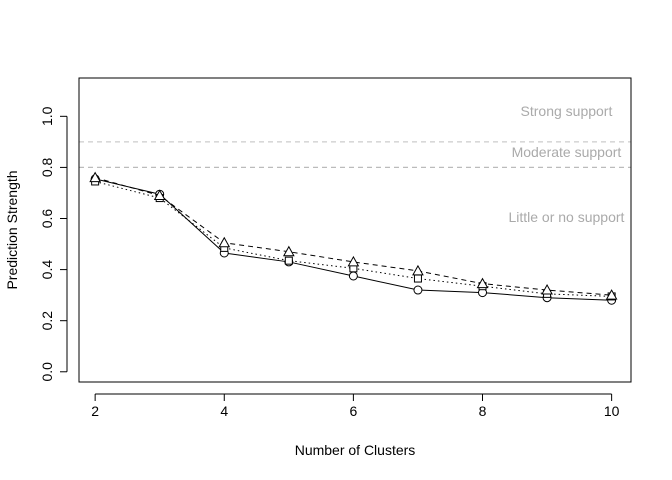  Describe the element at coordinates (47, 270) in the screenshot. I see `y-tick-label: 0.4` at that location.